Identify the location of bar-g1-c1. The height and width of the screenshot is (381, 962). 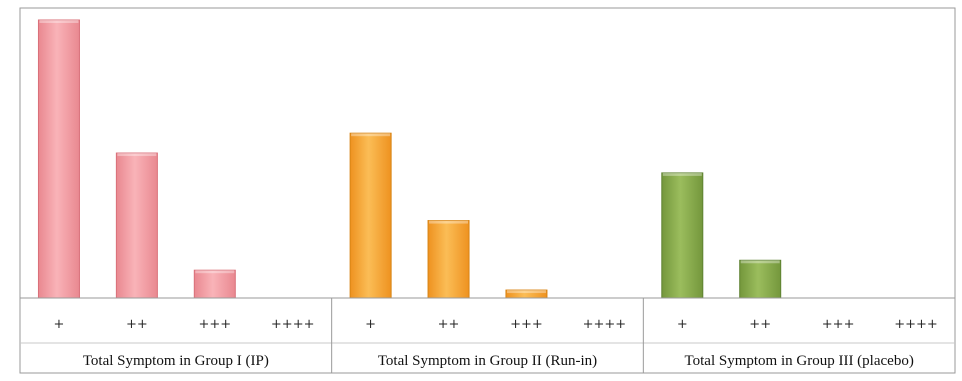
(58, 159).